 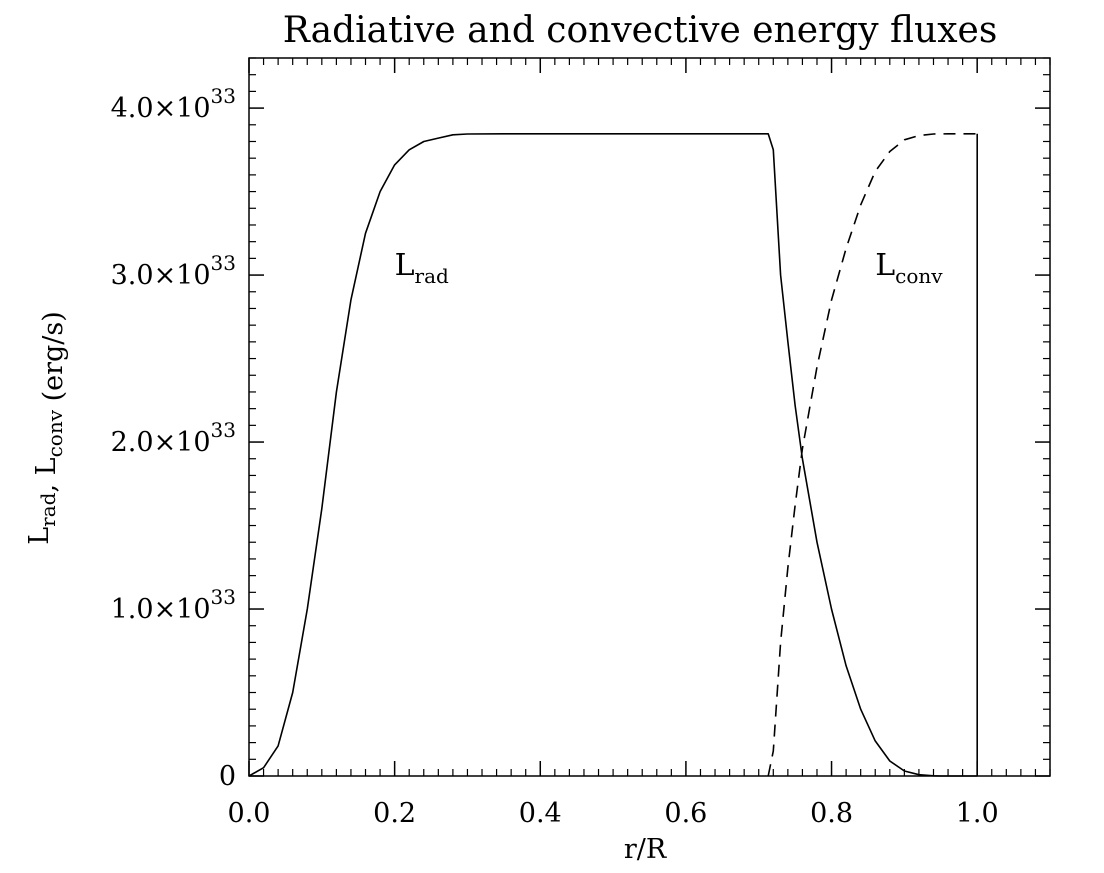 I want to click on chart-title: Radiative and convective energy fluxes, so click(x=640, y=30).